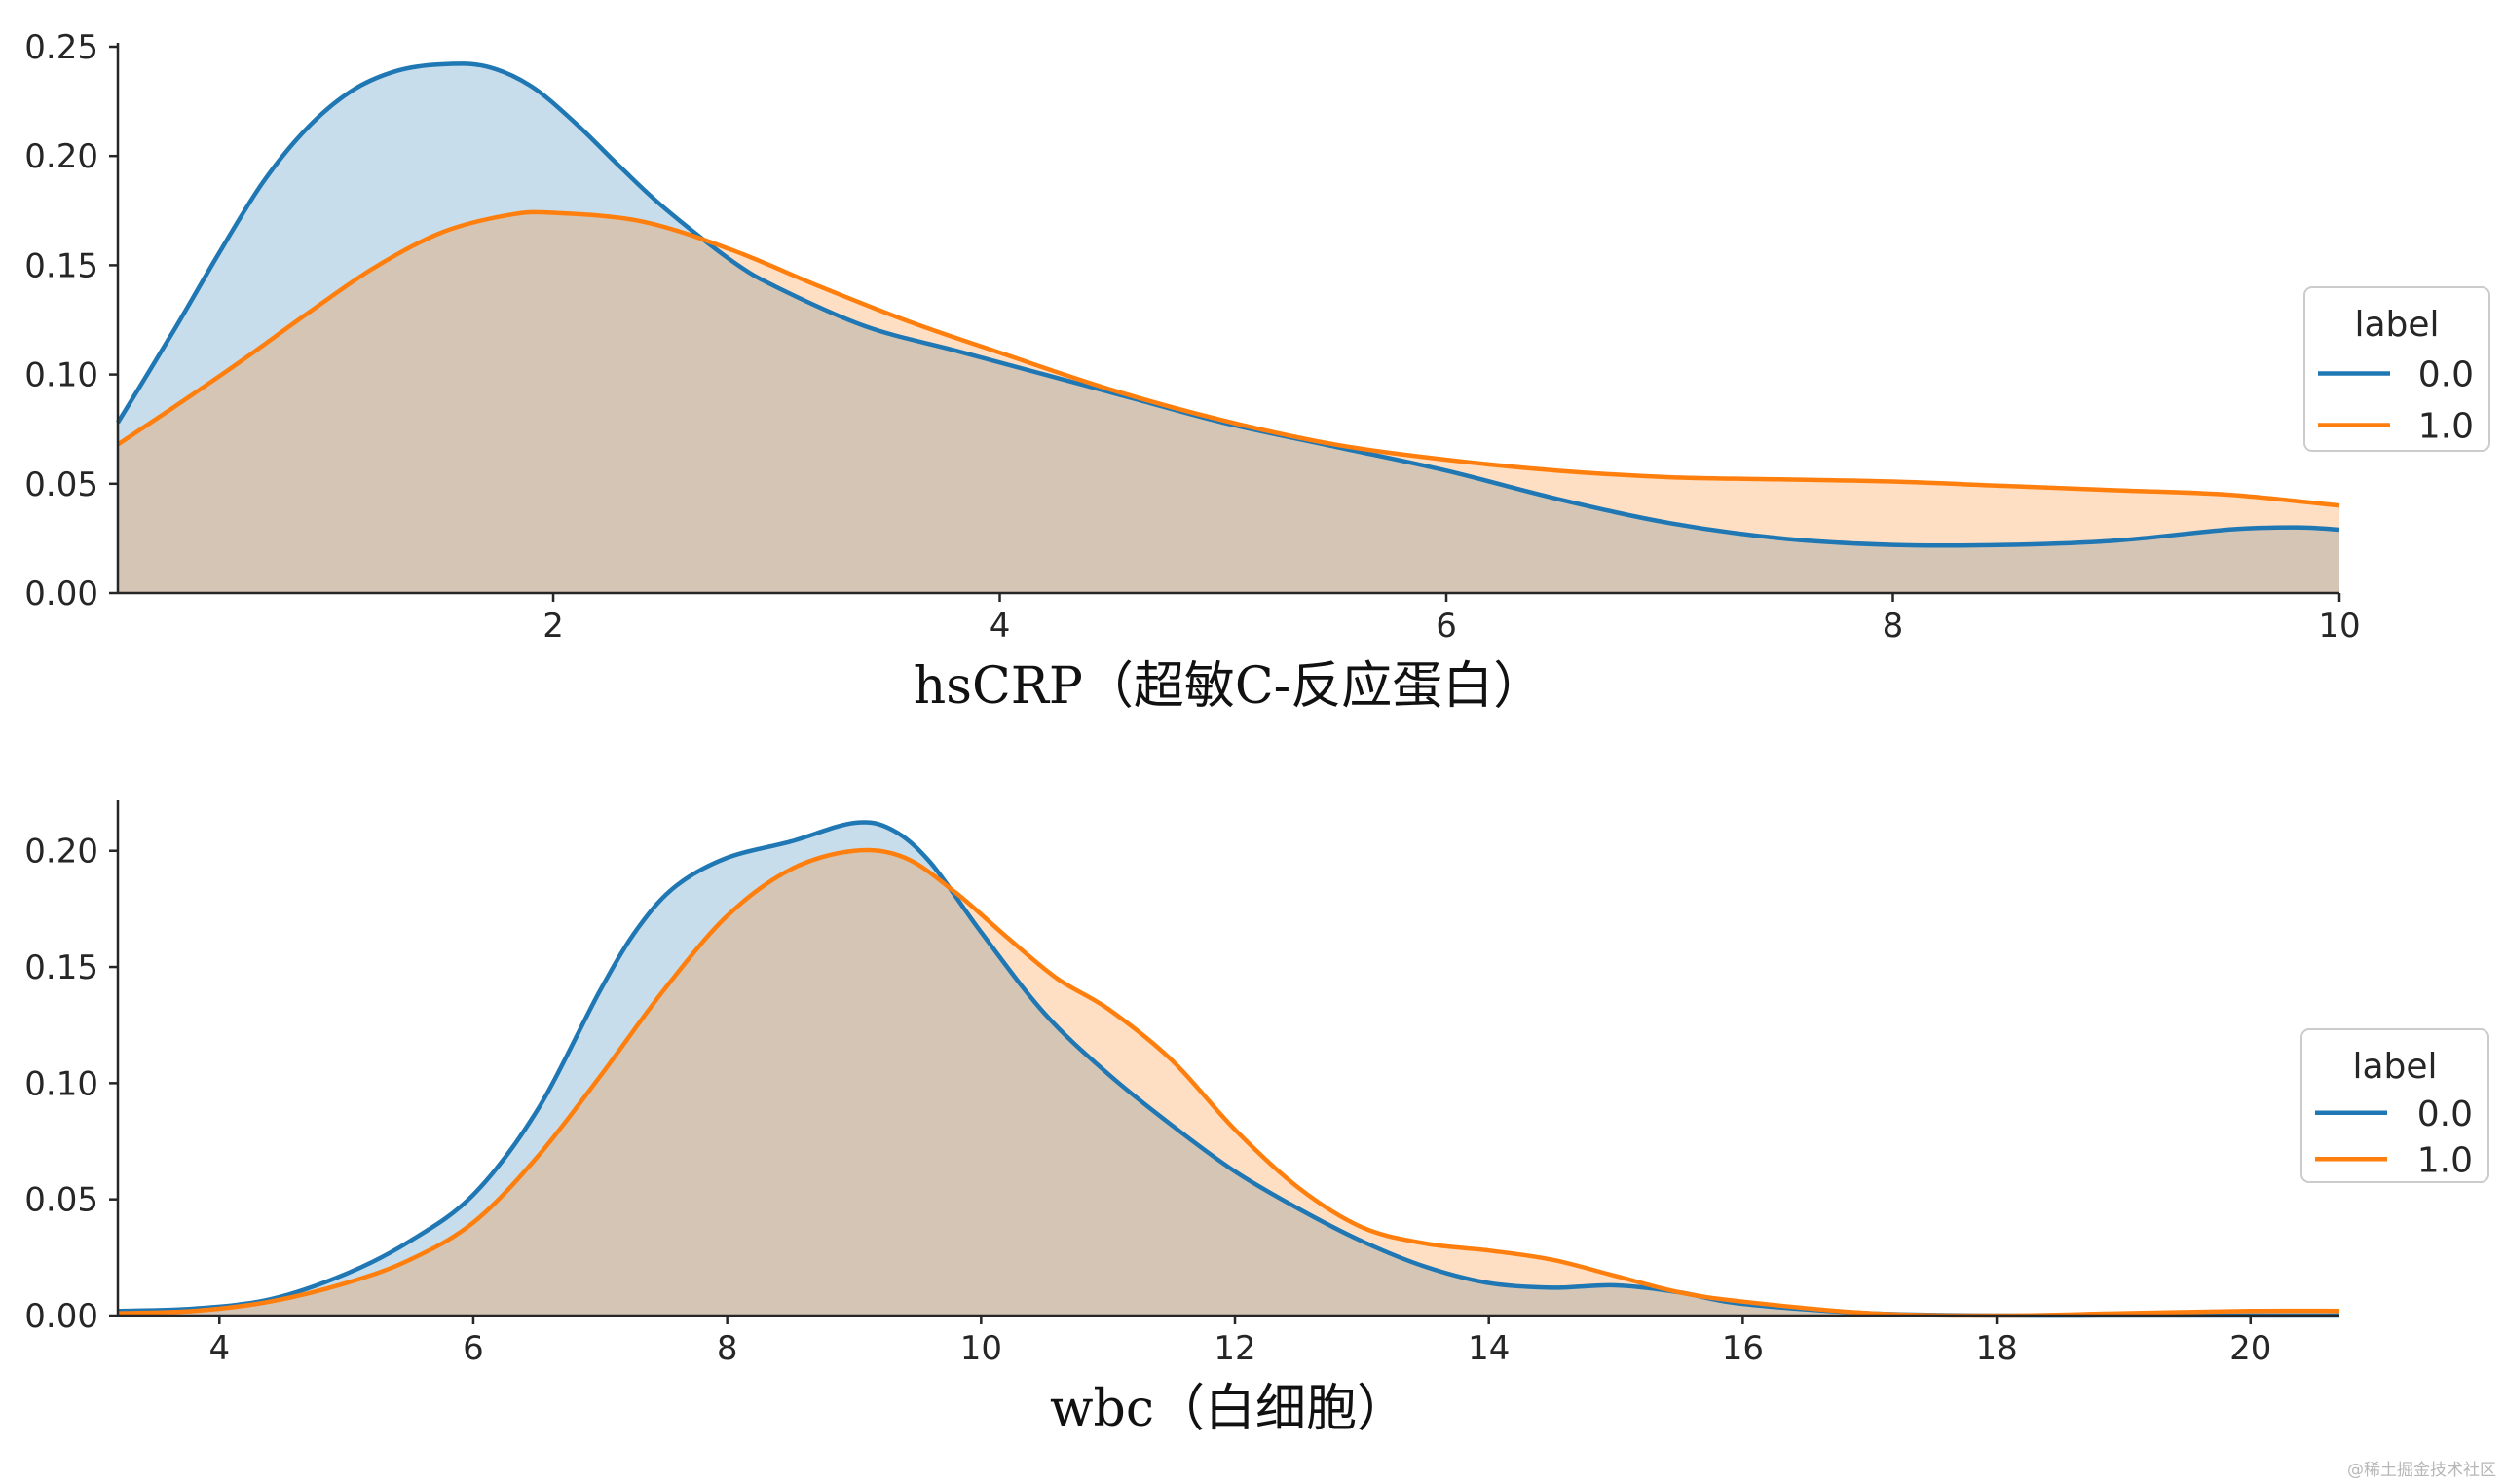 This screenshot has height=1484, width=2504. What do you see at coordinates (1743, 1348) in the screenshot?
I see `x-tick-label: 16` at bounding box center [1743, 1348].